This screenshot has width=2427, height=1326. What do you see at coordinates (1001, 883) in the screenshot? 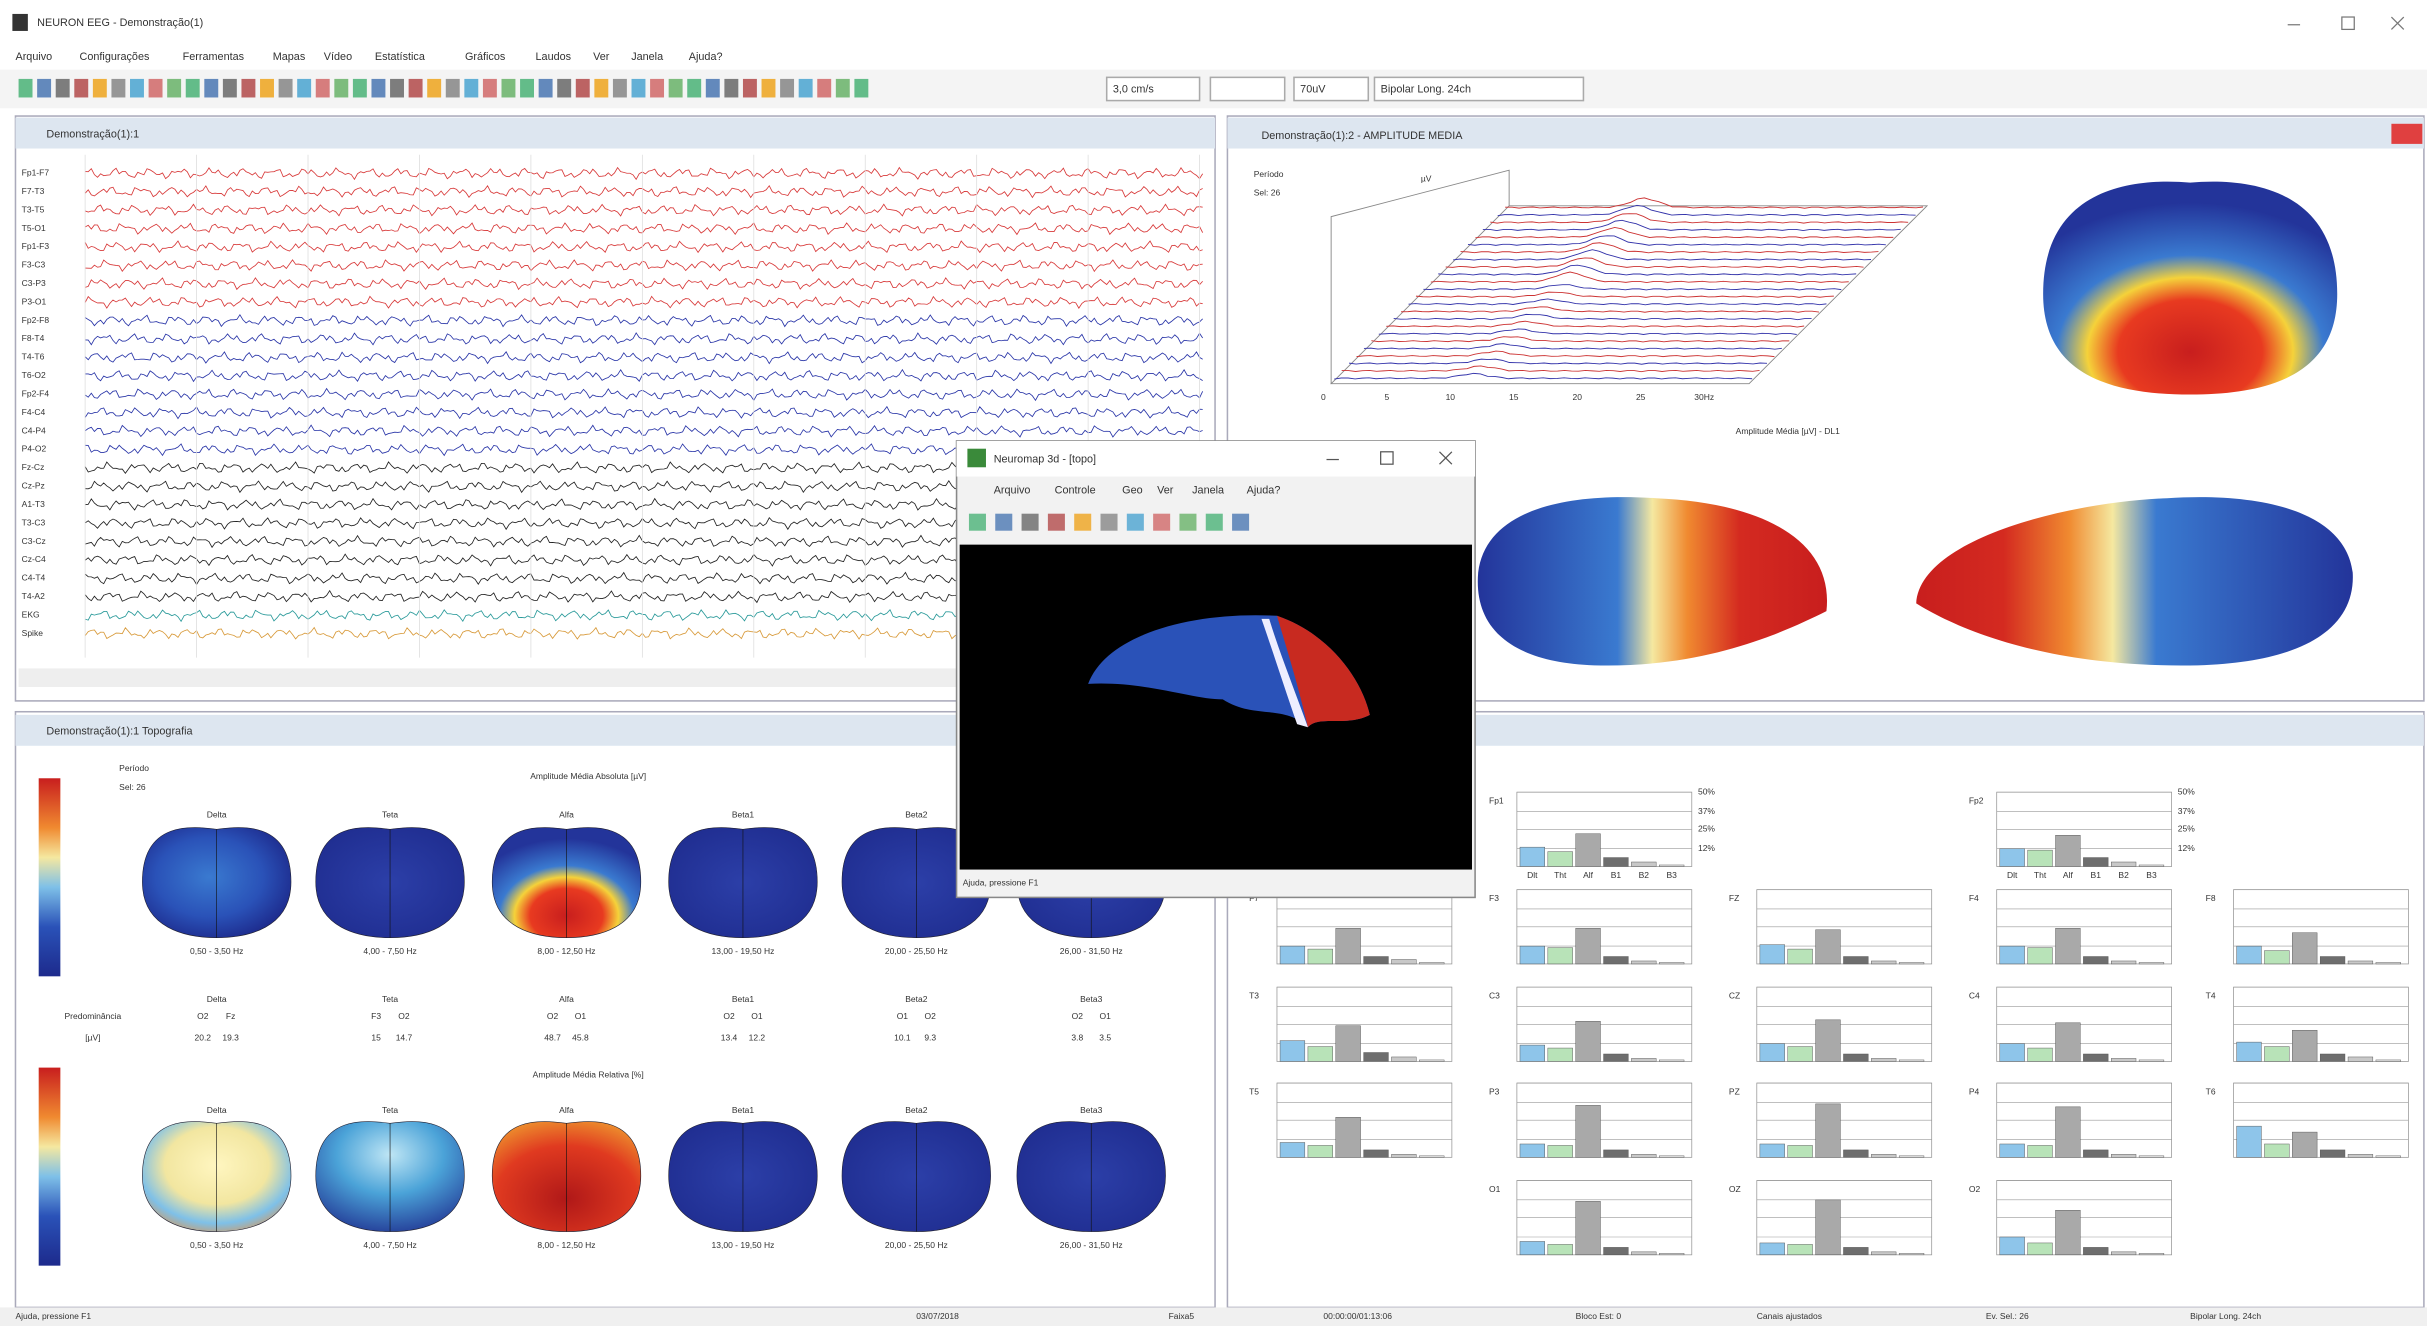
I see `neuromap-status: Ajuda, pressione F1` at bounding box center [1001, 883].